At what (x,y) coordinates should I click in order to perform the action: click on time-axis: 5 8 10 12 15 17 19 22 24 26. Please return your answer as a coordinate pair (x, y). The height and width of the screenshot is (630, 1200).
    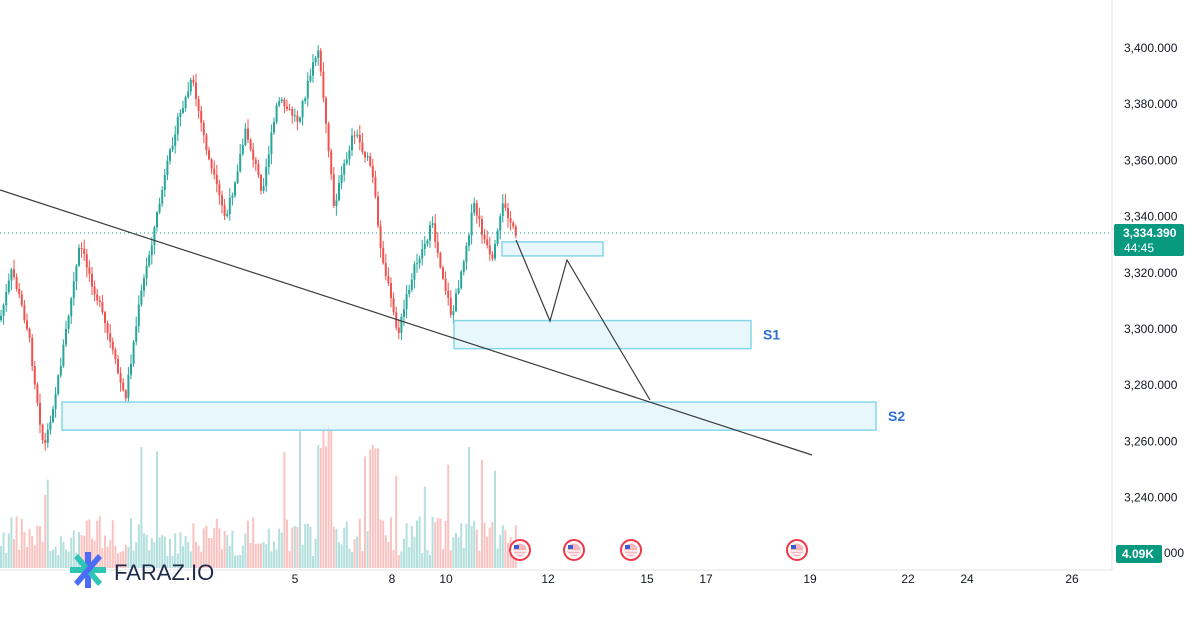
    Looking at the image, I should click on (685, 579).